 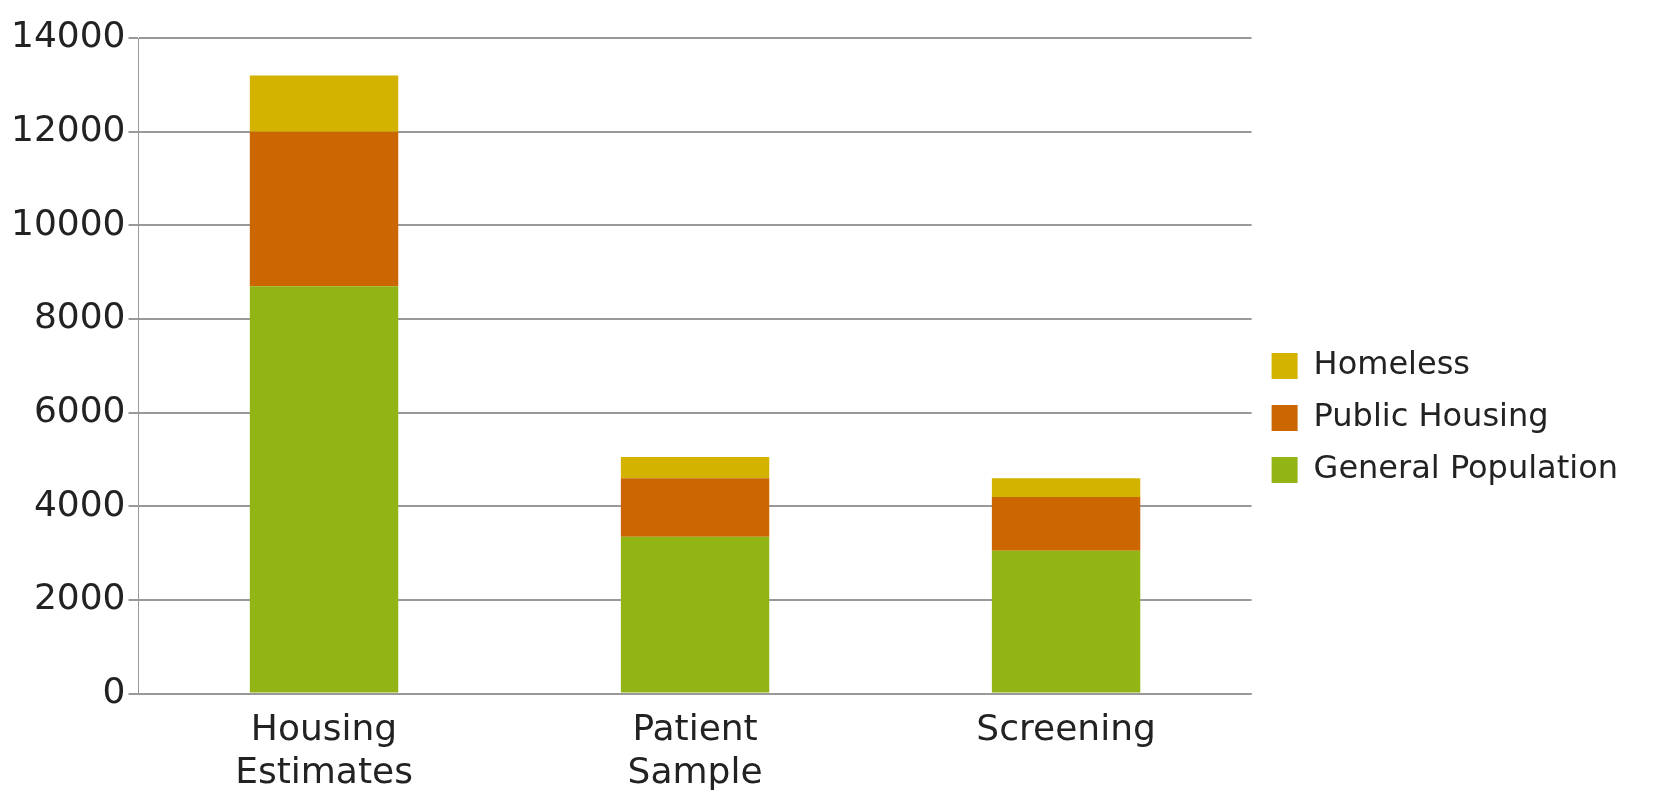 I want to click on legend-label: Homeless, so click(x=1392, y=363).